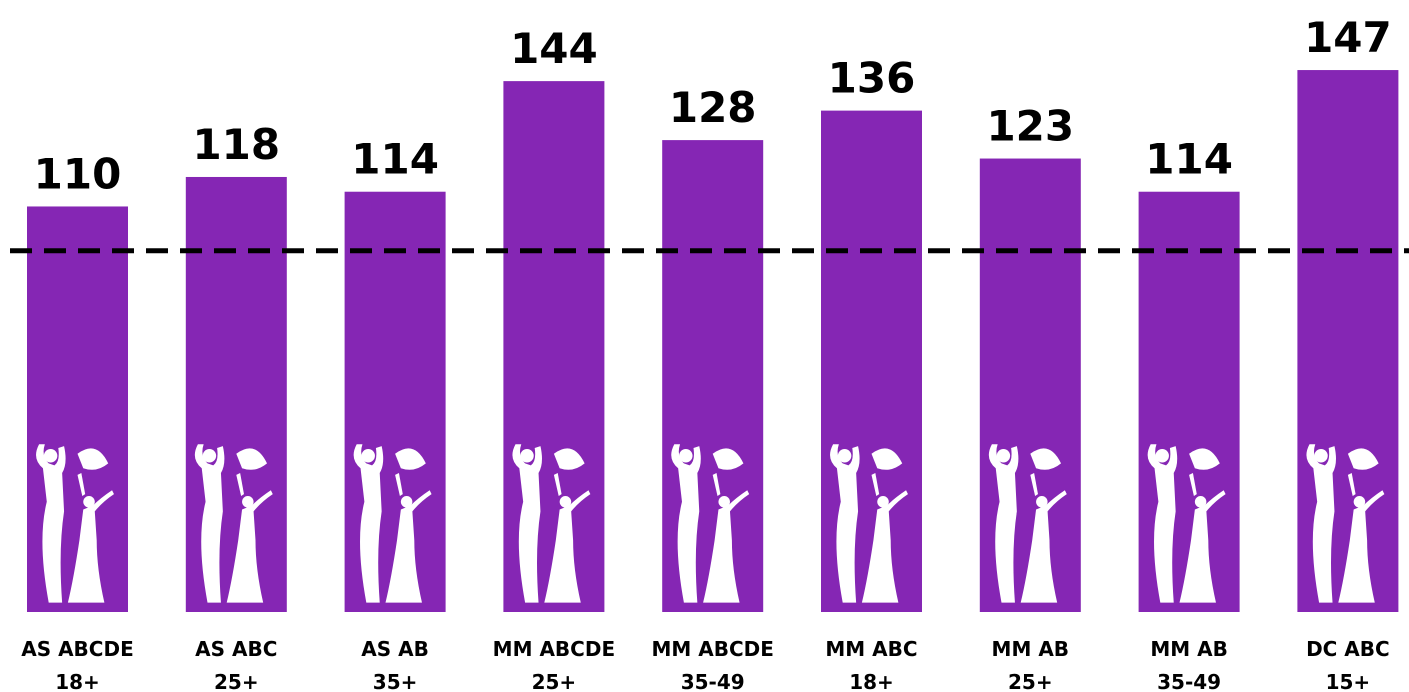 Image resolution: width=1409 pixels, height=692 pixels. What do you see at coordinates (1348, 649) in the screenshot?
I see `x-tick-label: DC ABC` at bounding box center [1348, 649].